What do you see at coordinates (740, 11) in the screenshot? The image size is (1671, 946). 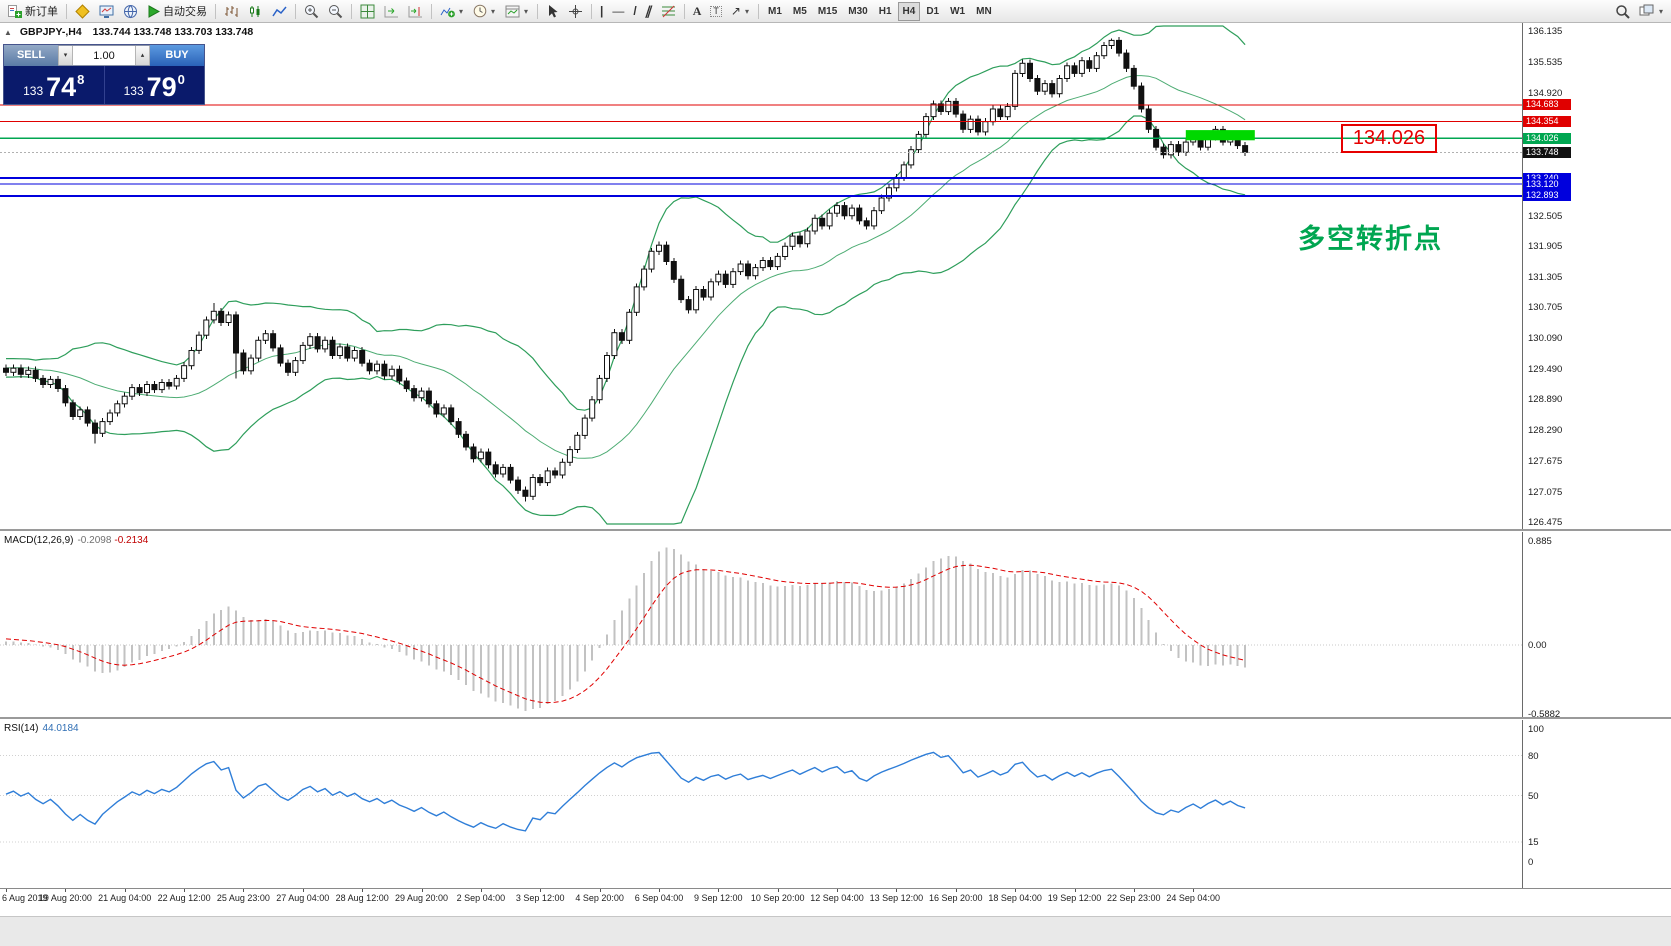 I see `arrows-tool-button: ↗ ▾` at bounding box center [740, 11].